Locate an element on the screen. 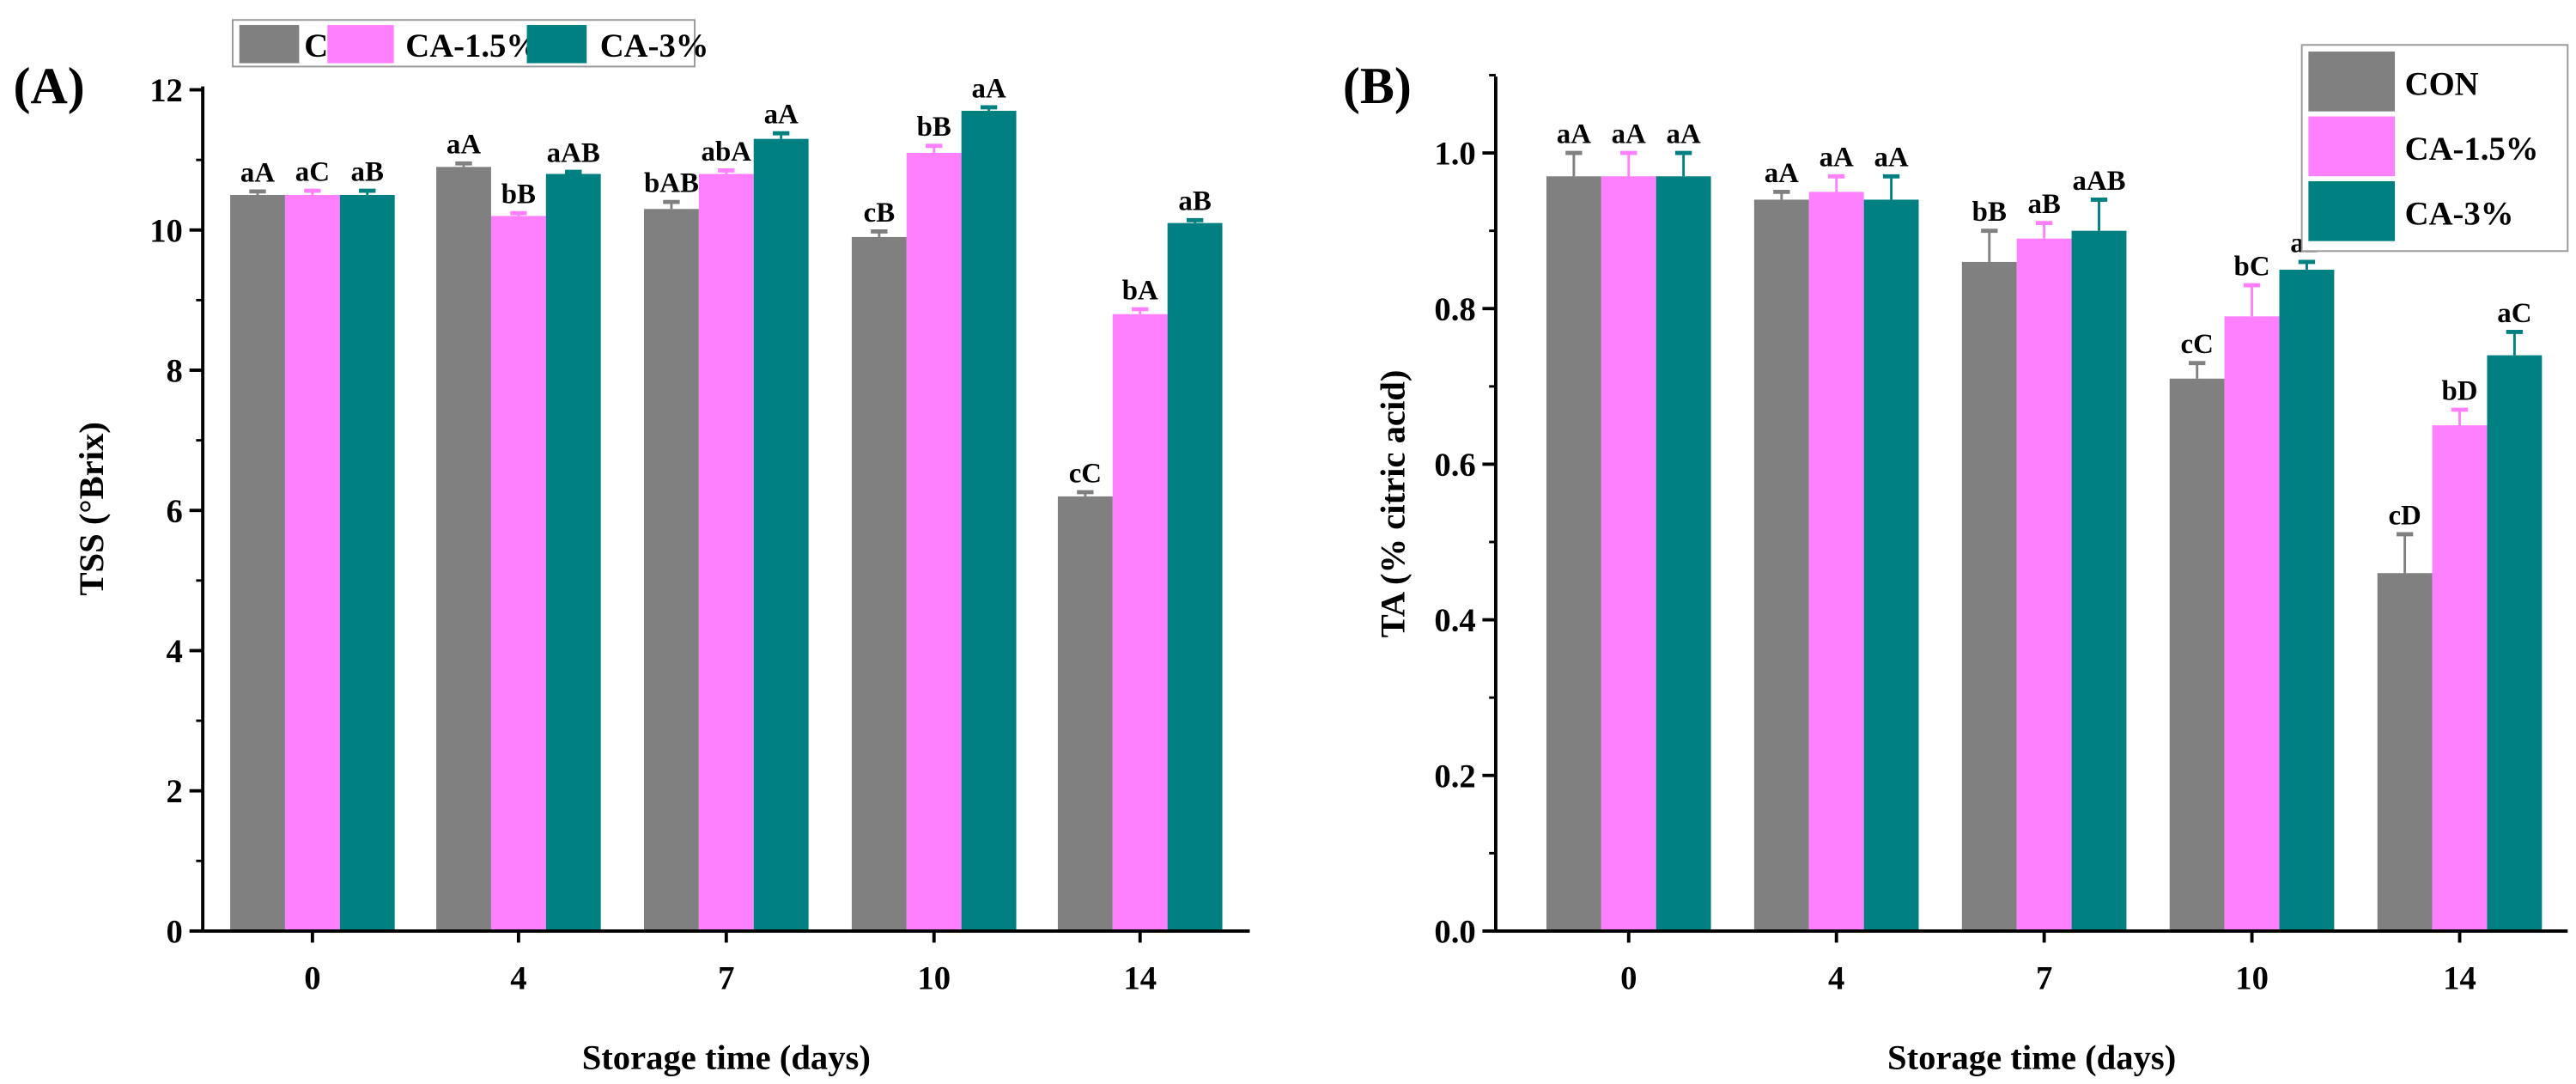  y-axis-title: TA (% citric acid) is located at coordinates (1393, 504).